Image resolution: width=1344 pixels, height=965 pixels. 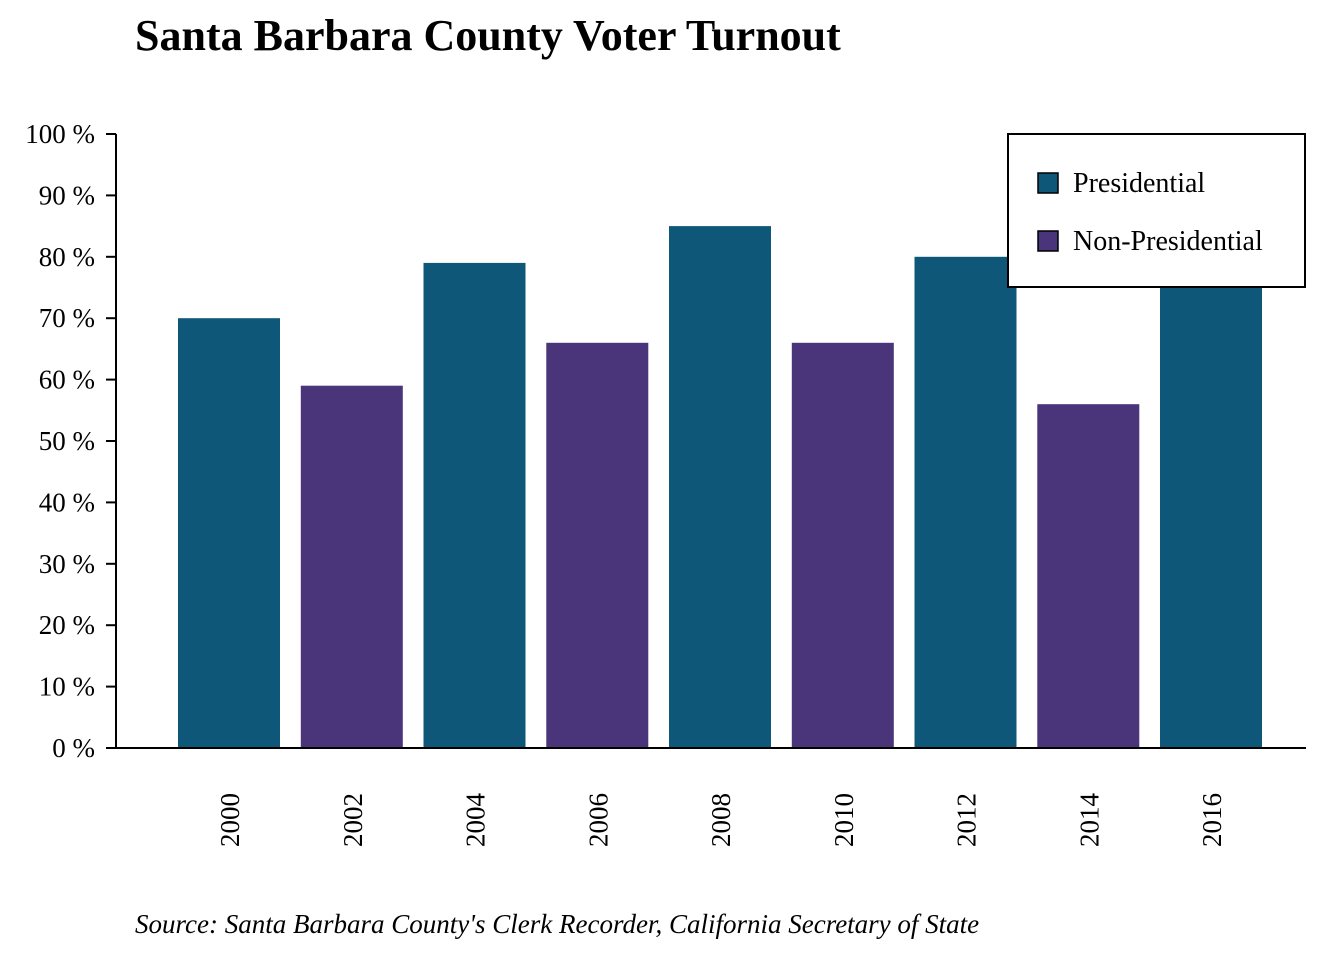 I want to click on bar-2008, so click(x=720, y=487).